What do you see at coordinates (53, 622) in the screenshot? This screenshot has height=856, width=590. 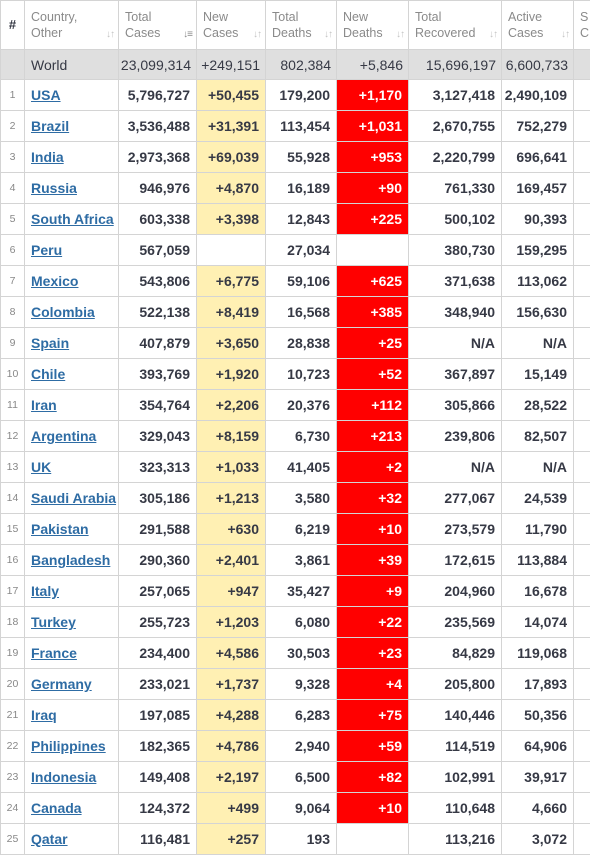 I see `country-link: Turkey` at bounding box center [53, 622].